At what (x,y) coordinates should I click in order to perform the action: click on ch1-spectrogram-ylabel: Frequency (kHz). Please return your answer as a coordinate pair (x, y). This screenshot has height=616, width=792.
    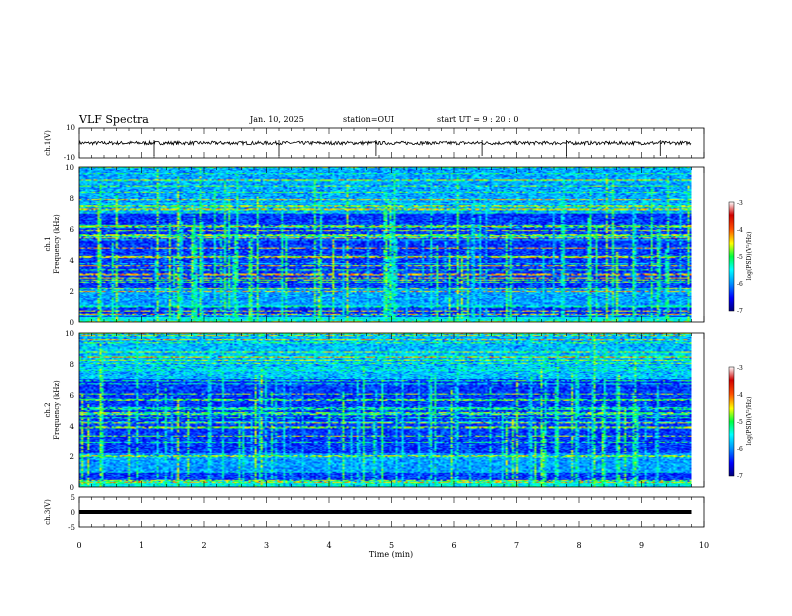
    Looking at the image, I should click on (57, 244).